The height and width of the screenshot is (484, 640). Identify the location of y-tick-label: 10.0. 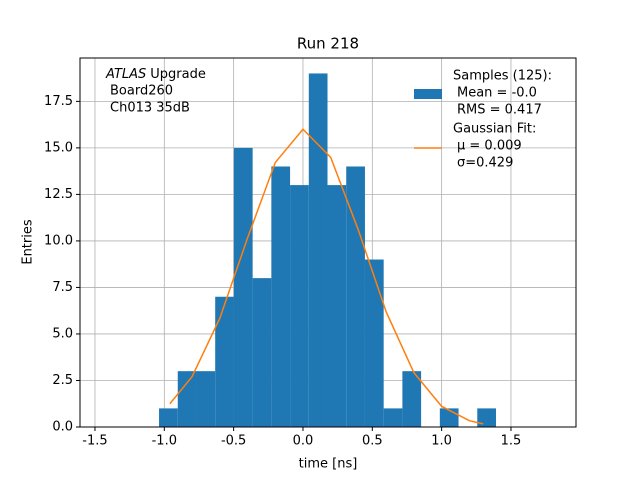
(58, 240).